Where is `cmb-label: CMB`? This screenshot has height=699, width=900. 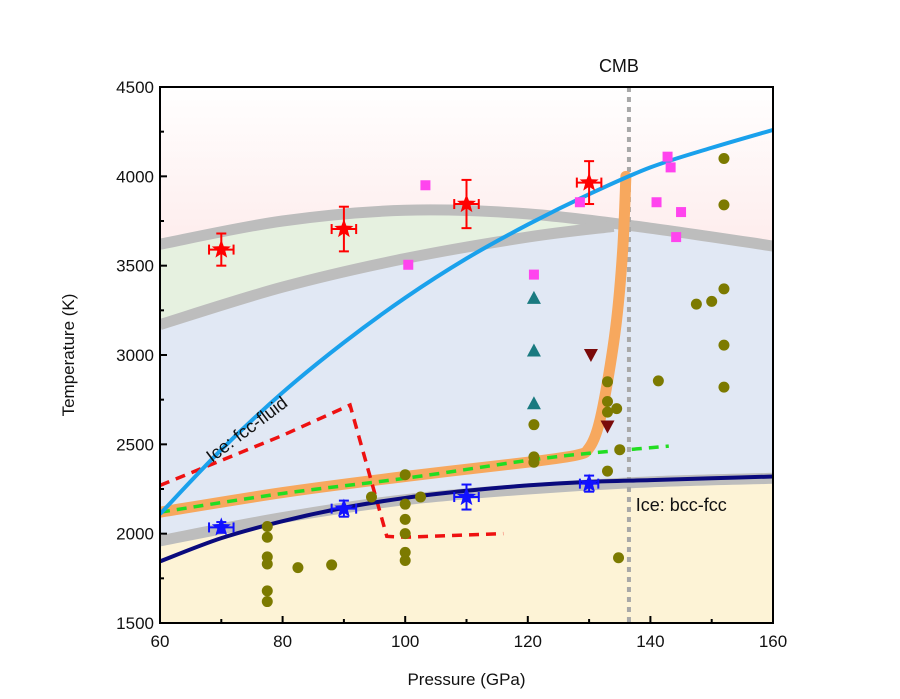 cmb-label: CMB is located at coordinates (619, 66).